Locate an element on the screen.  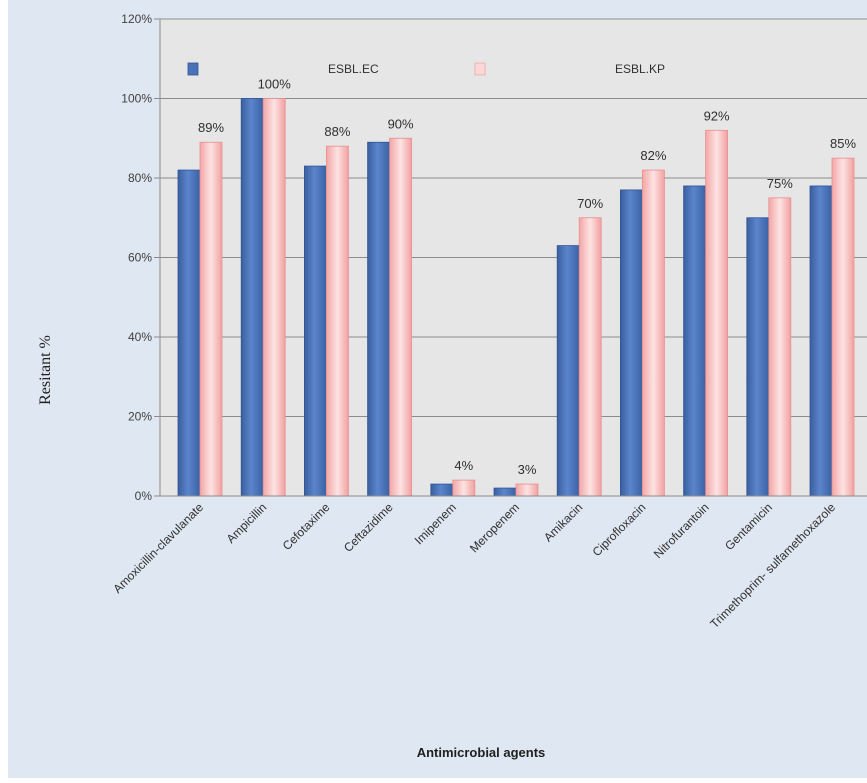
y-tick-label: 60% is located at coordinates (140, 258).